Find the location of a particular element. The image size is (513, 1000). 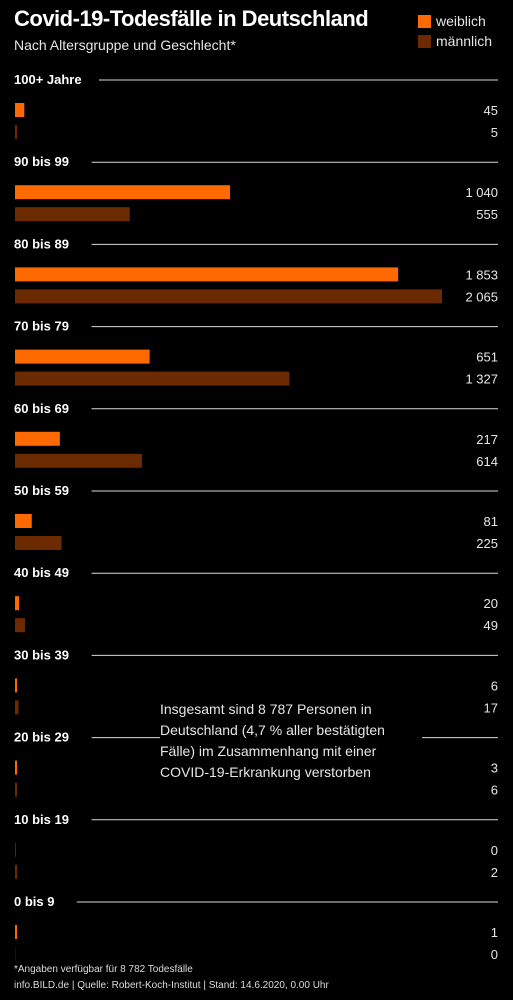

value-label-weiblich-10-bis-19: 0 is located at coordinates (494, 850).